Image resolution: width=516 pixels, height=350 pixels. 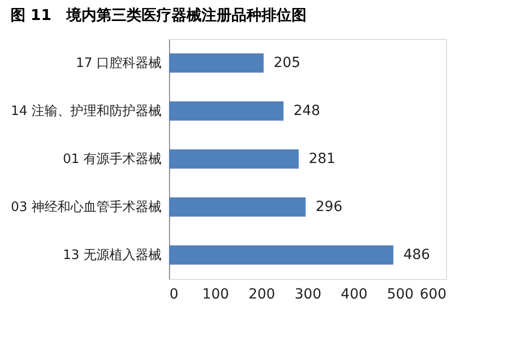 What do you see at coordinates (158, 15) in the screenshot?
I see `chart-title: 图 11 境内第三类医疗器械注册品种排位图` at bounding box center [158, 15].